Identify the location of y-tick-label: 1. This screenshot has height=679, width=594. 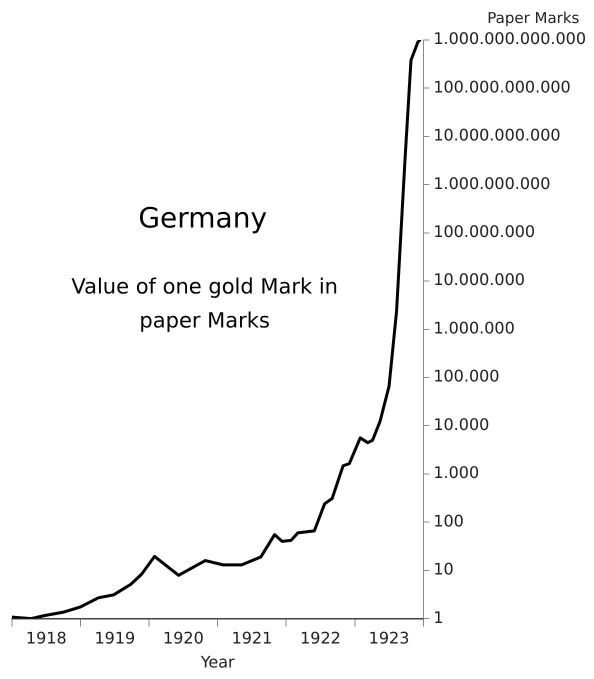
(438, 617).